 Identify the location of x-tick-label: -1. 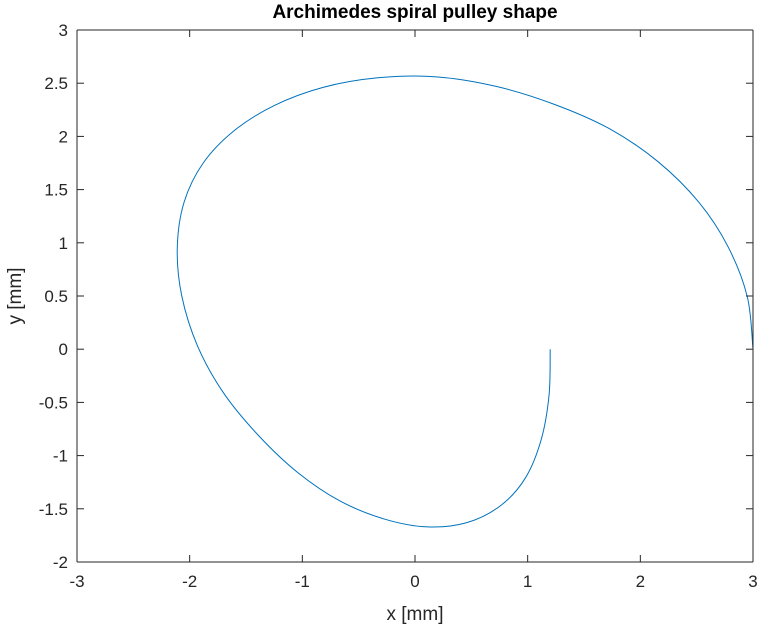
(302, 581).